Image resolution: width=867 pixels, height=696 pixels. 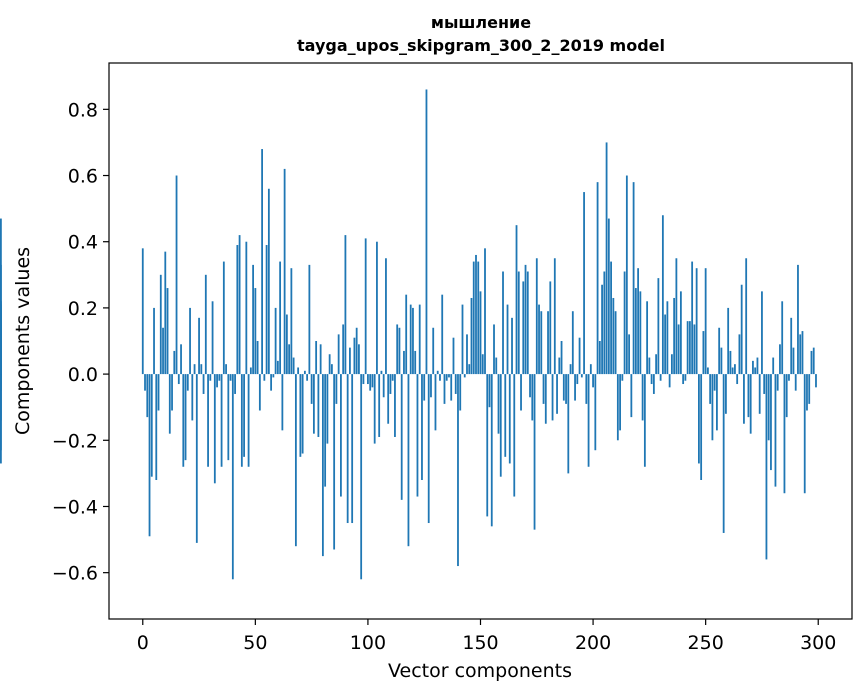 I want to click on y-tick-label: 0.6, so click(x=83, y=177).